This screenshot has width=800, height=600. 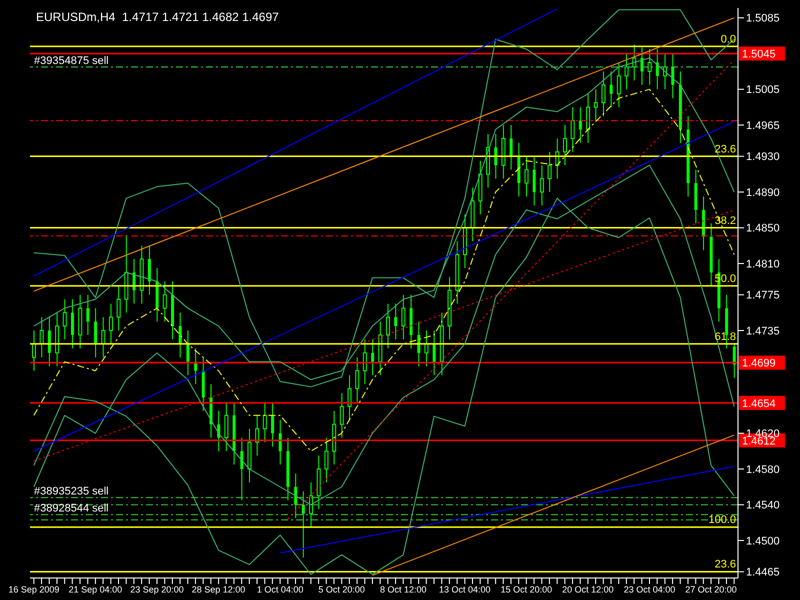 What do you see at coordinates (759, 54) in the screenshot?
I see `ref-line-label: 1.5045` at bounding box center [759, 54].